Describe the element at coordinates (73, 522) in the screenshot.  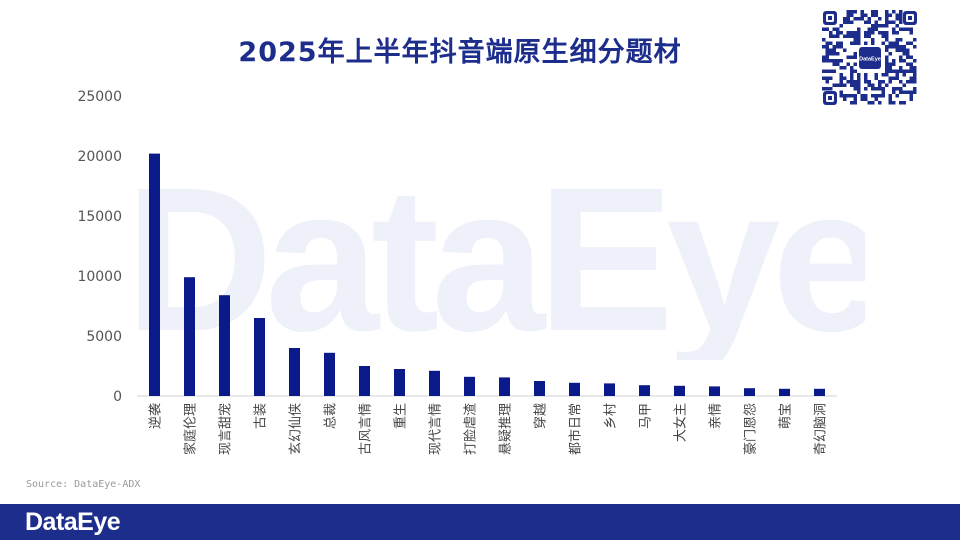
I see `footer-logo: DataEye` at that location.